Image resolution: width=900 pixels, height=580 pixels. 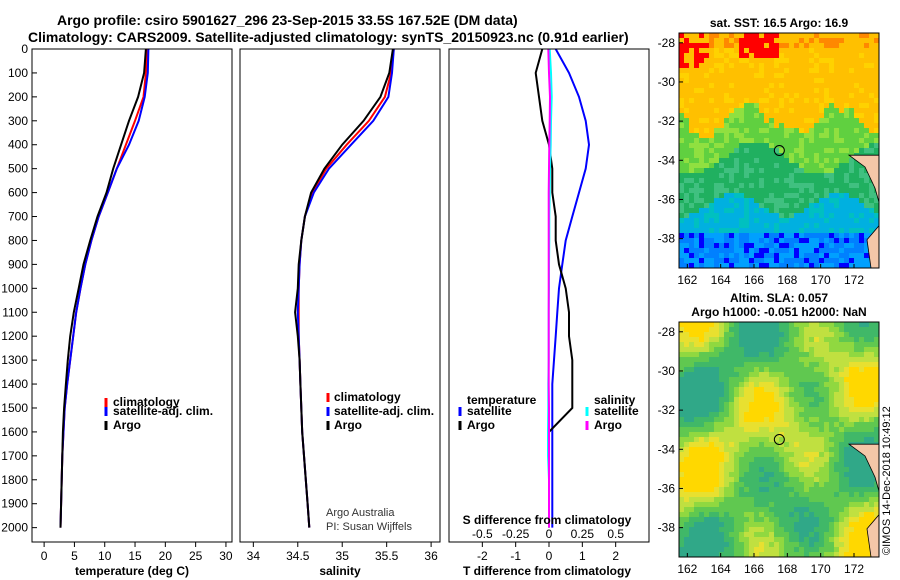 I want to click on legend-satellite: satellite-adj. clim., so click(x=163, y=411).